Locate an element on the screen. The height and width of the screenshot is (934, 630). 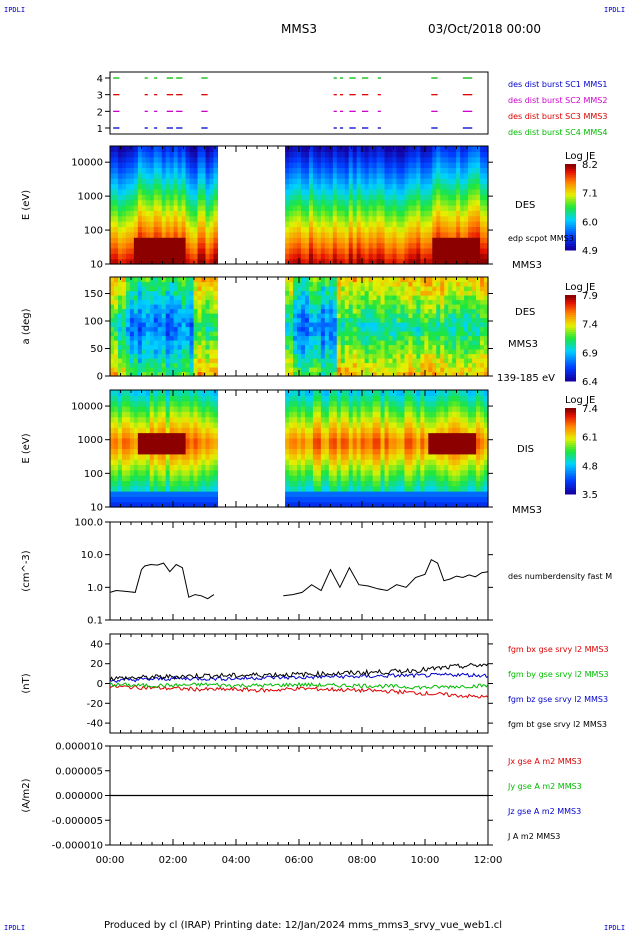
legend-entry-burst: des dist burst SC4 MMS4 is located at coordinates (557, 132).